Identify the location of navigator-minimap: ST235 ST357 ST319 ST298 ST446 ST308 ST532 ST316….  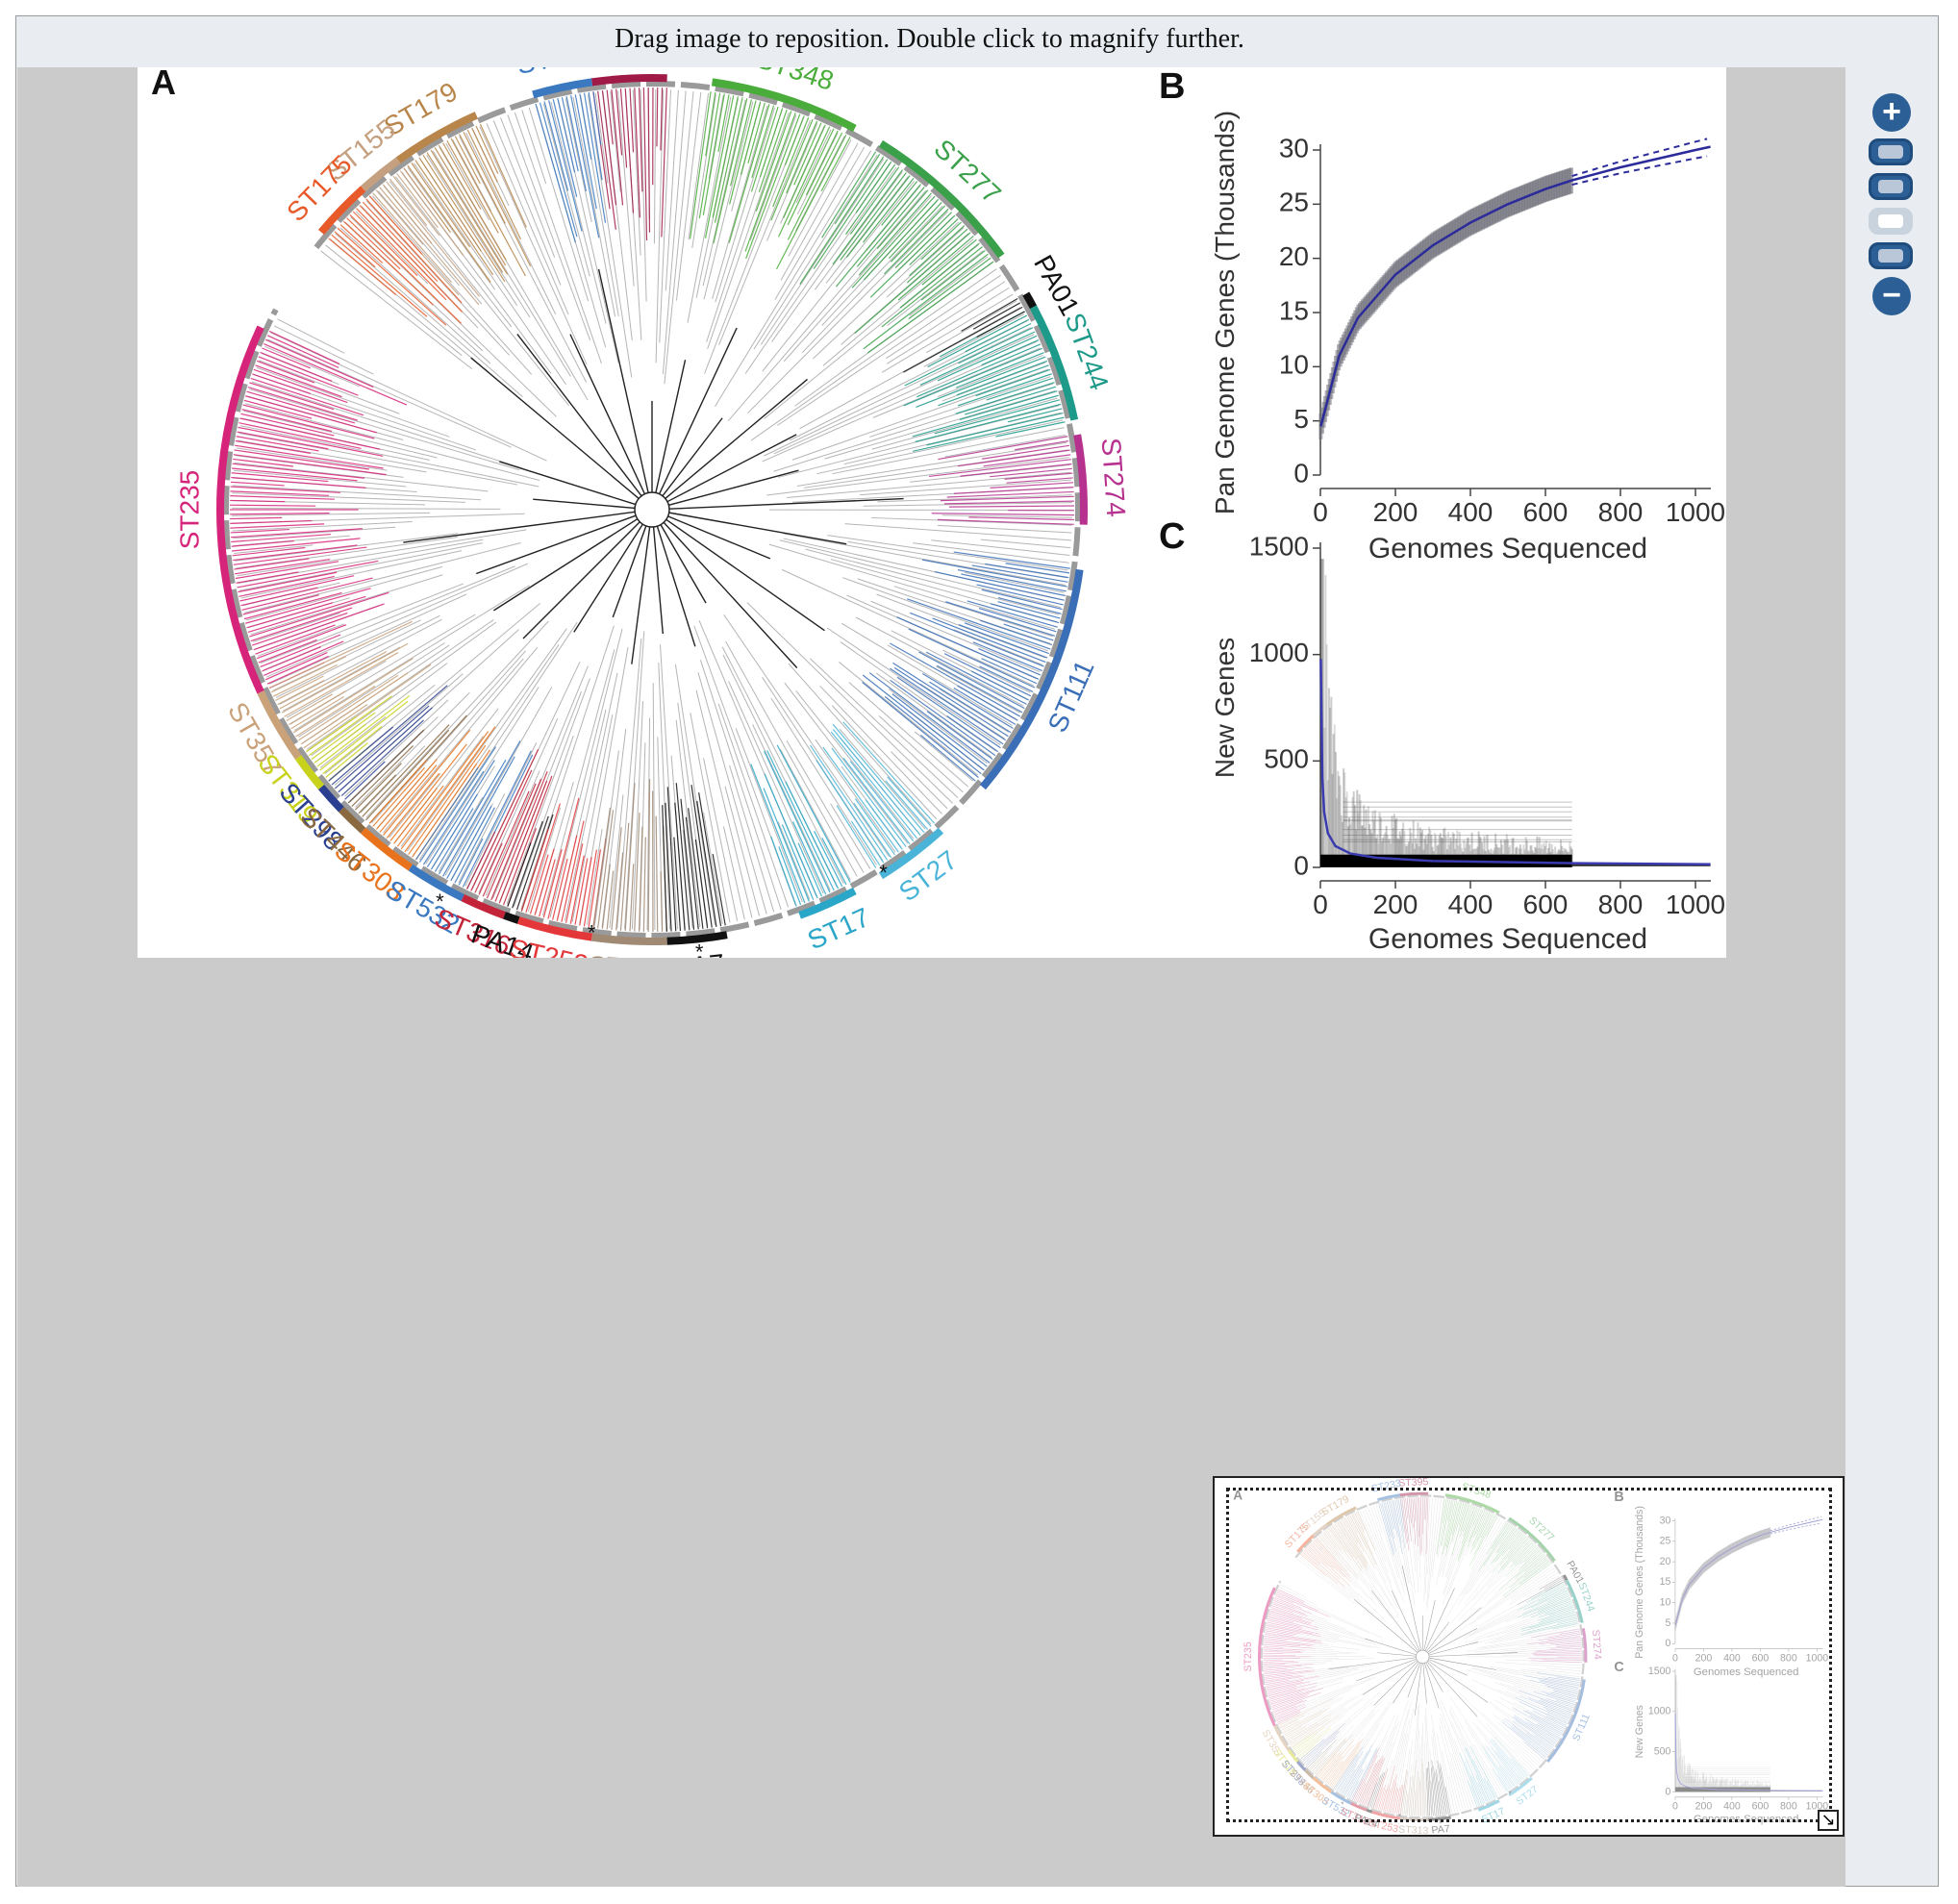
(1529, 1656).